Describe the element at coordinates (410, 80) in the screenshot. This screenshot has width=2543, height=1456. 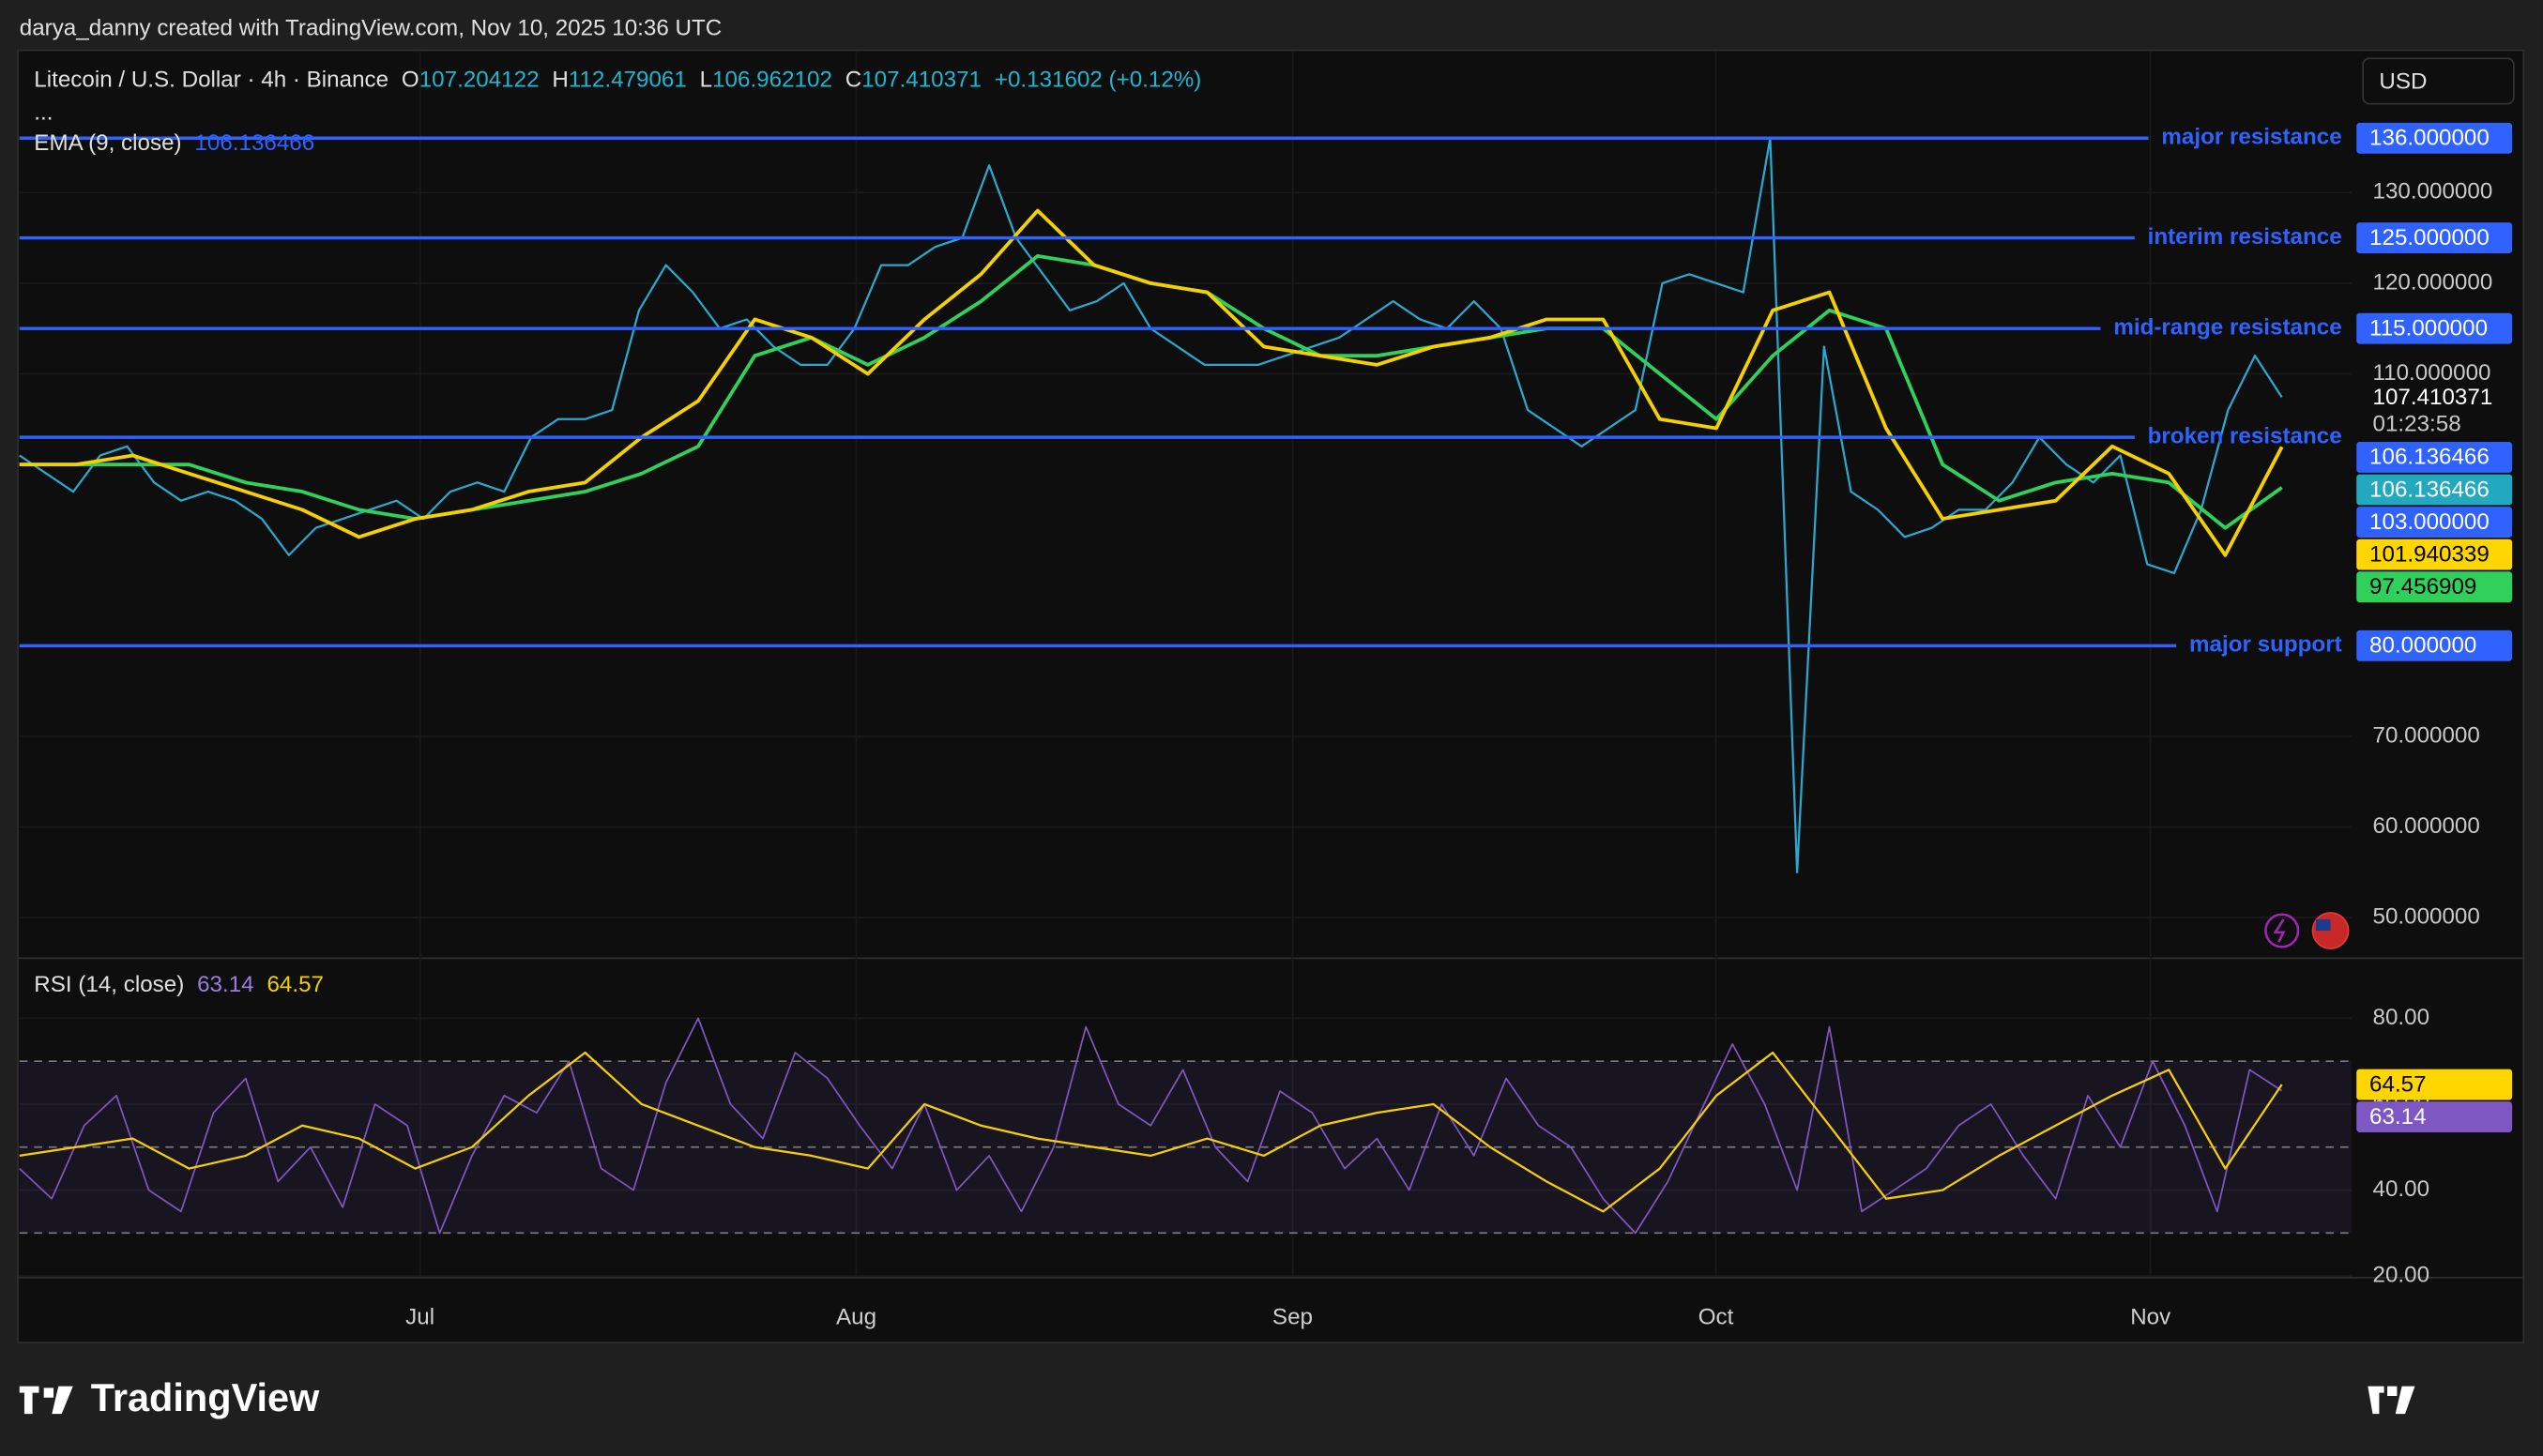
I see `legend-item: O` at that location.